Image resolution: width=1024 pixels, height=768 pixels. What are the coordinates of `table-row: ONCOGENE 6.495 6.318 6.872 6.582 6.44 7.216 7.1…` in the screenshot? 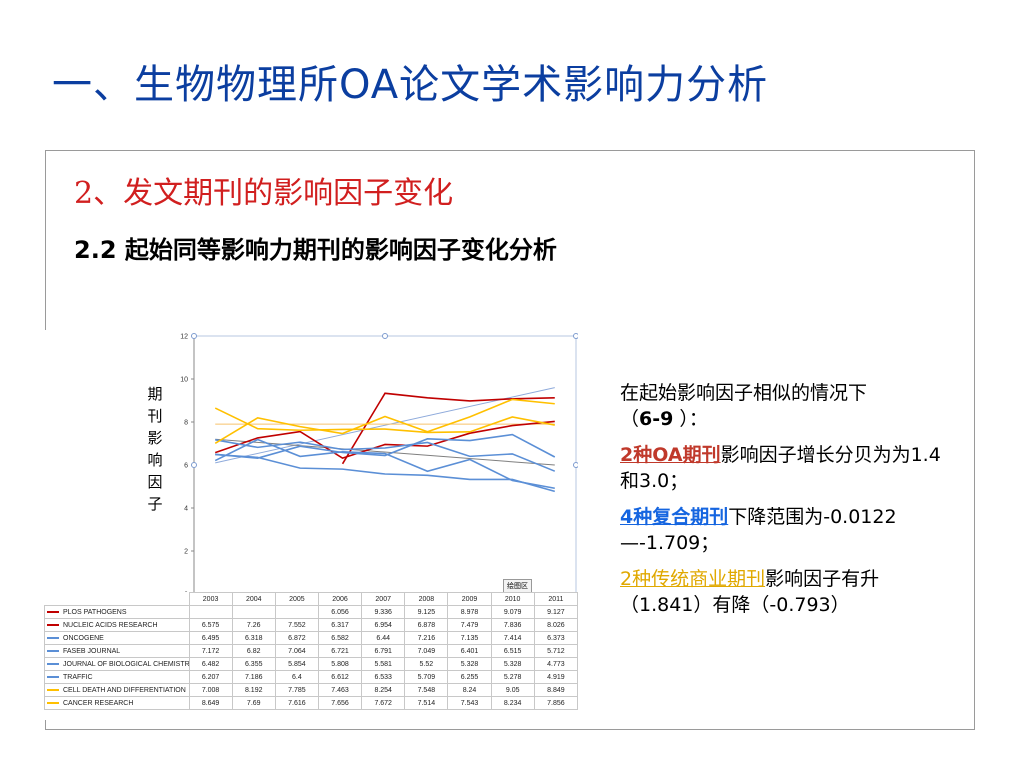 It's located at (311, 638).